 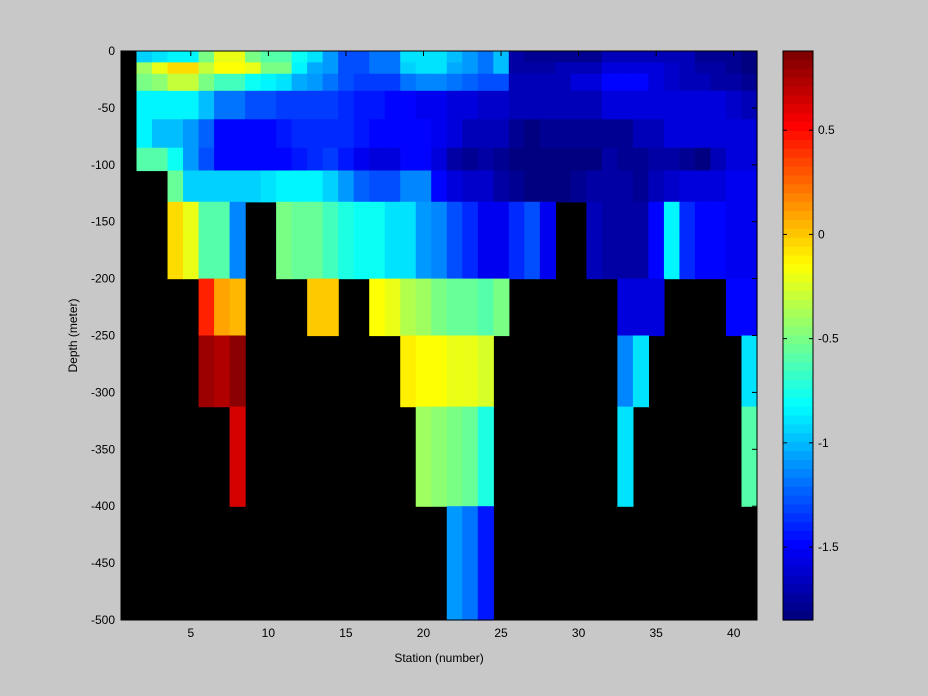 I want to click on colorbar-frame, so click(x=798, y=335).